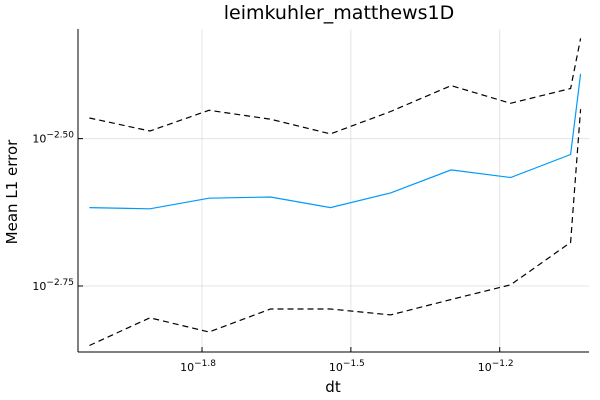 Image resolution: width=600 pixels, height=400 pixels. Describe the element at coordinates (496, 366) in the screenshot. I see `x-tick-label: 10−1.2` at that location.